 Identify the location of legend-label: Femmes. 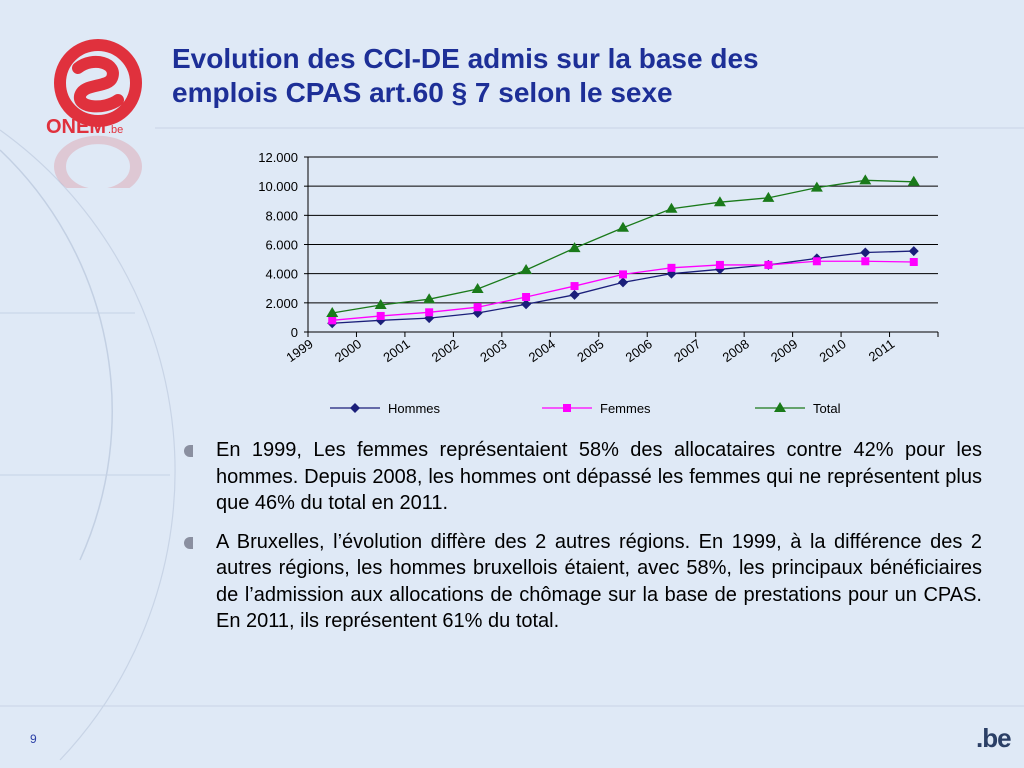
(625, 408).